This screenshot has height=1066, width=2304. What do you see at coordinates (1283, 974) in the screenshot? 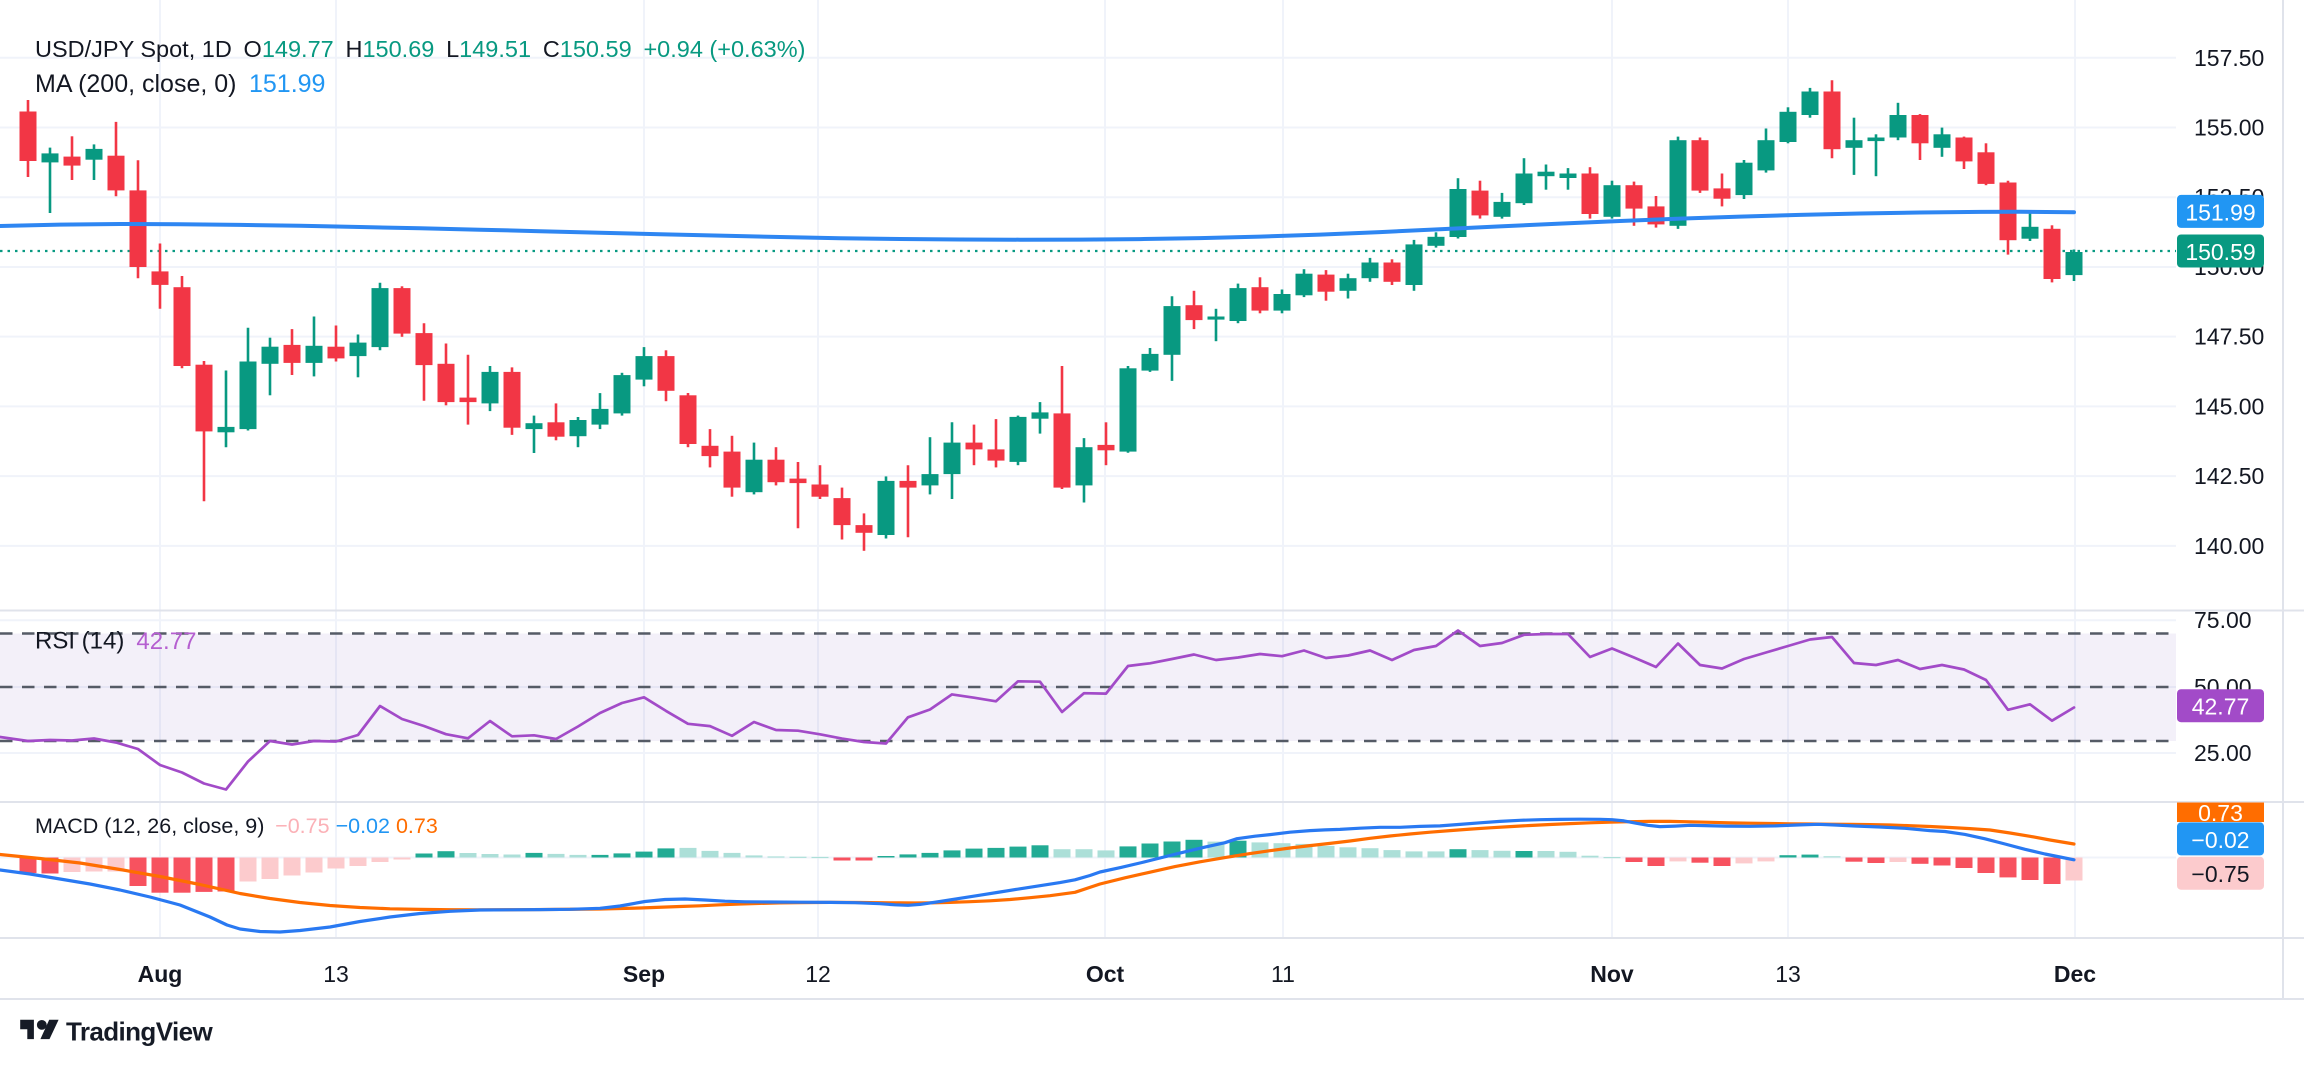
I see `svg-text: 11` at bounding box center [1283, 974].